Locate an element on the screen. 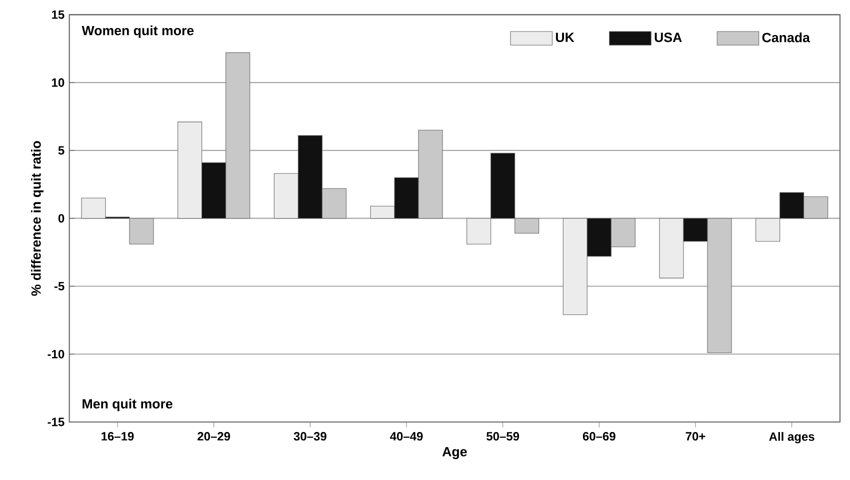 The image size is (850, 480). x-tick-label: 30–39 is located at coordinates (310, 436).